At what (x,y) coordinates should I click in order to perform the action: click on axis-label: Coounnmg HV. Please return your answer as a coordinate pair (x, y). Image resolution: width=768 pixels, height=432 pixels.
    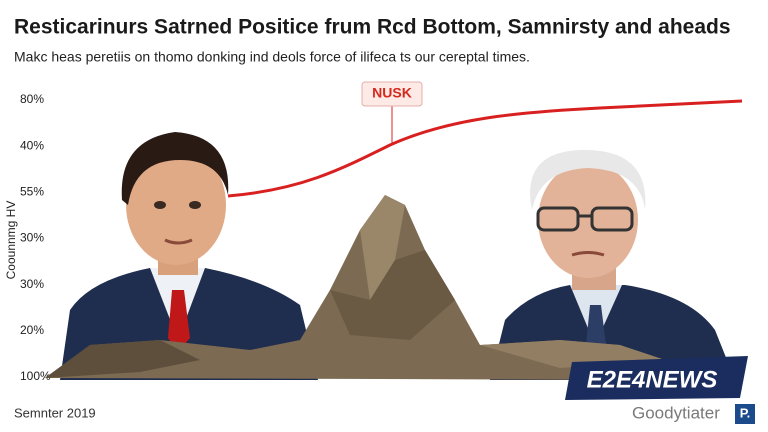
    Looking at the image, I should click on (11, 240).